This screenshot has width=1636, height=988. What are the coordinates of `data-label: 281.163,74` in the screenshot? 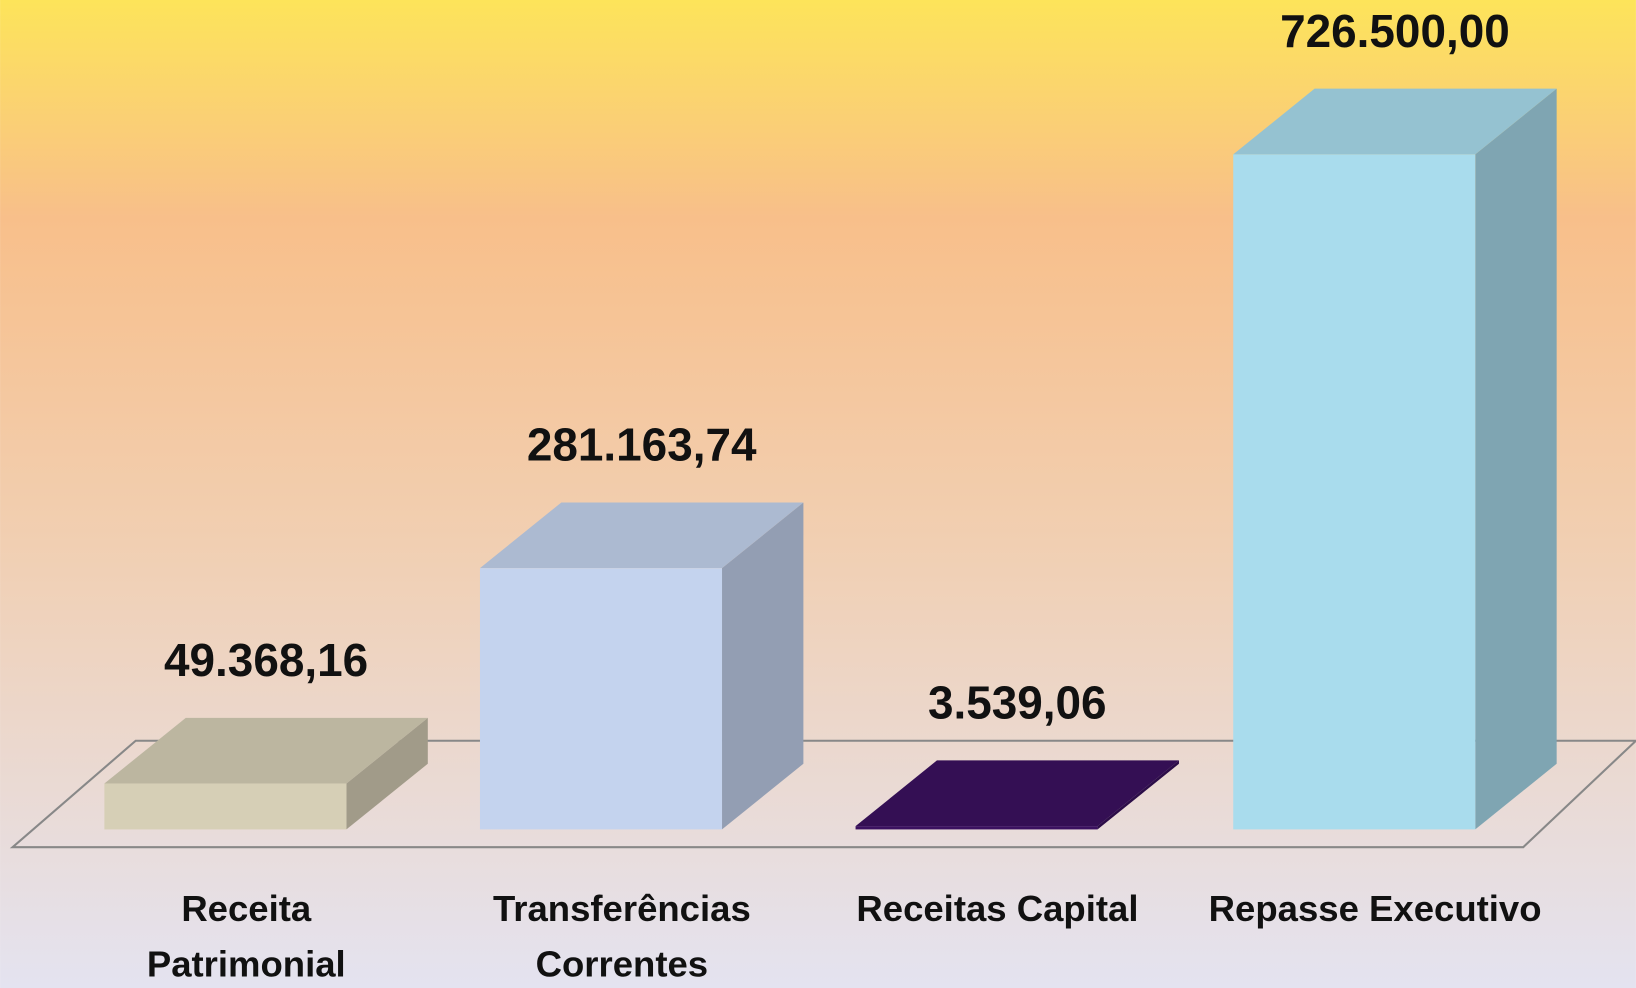 It's located at (642, 445).